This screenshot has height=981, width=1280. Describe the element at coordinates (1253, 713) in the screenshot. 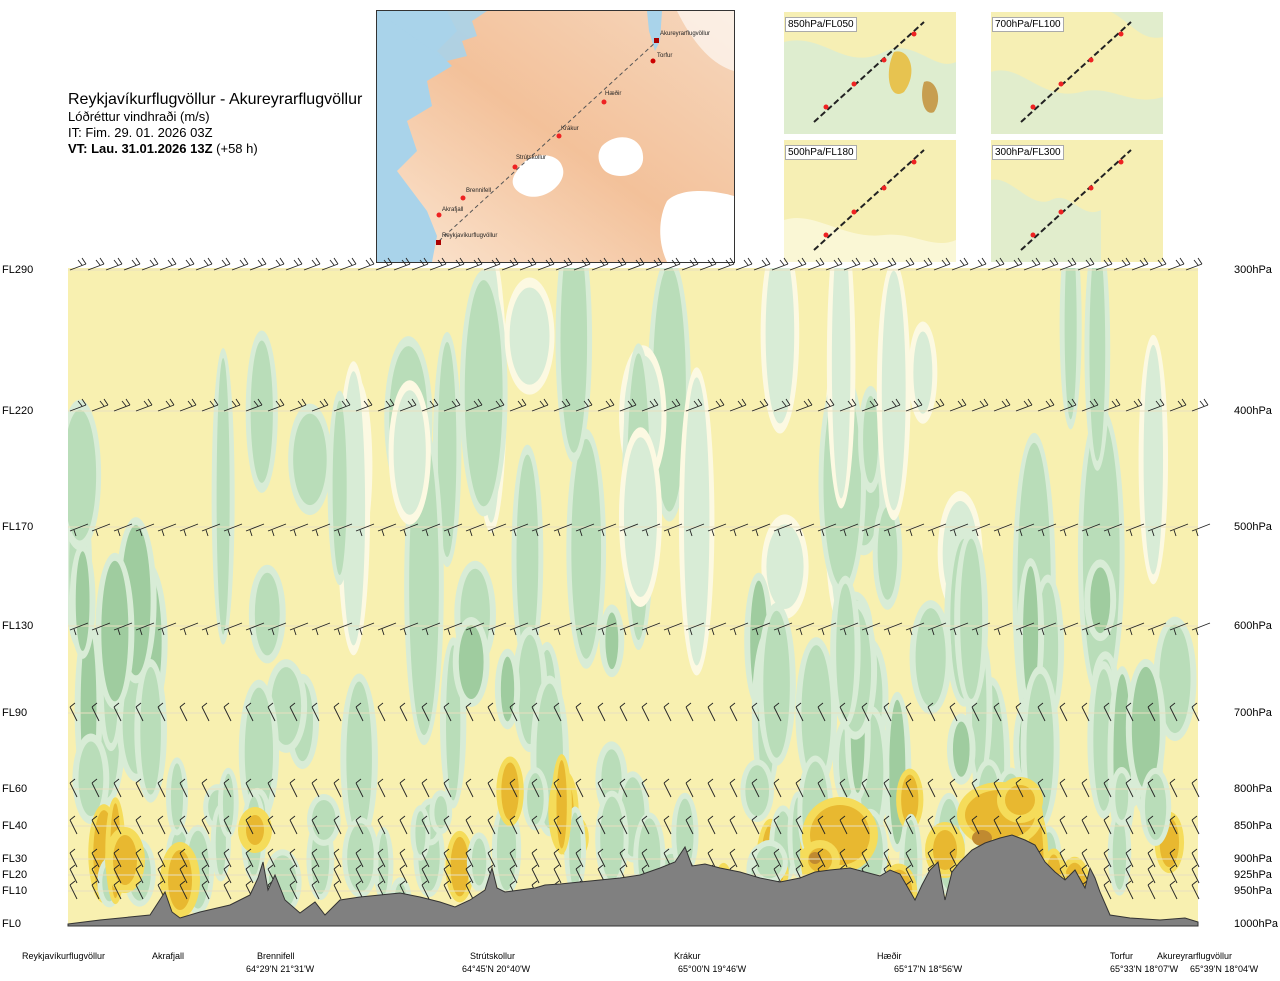

I see `hpa-label-700hpa: 700hPa` at that location.